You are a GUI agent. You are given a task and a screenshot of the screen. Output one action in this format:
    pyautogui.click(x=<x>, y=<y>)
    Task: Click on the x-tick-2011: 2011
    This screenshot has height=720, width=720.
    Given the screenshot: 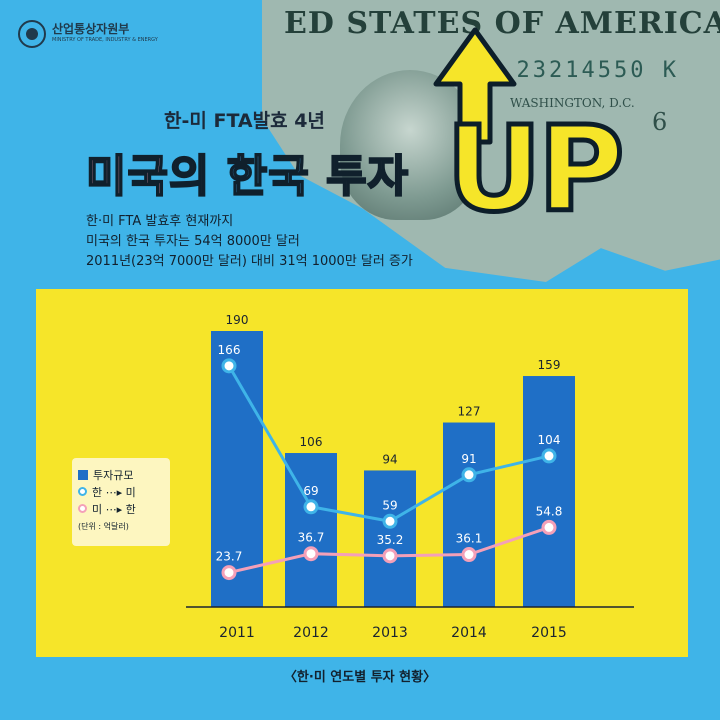 What is the action you would take?
    pyautogui.click(x=237, y=633)
    